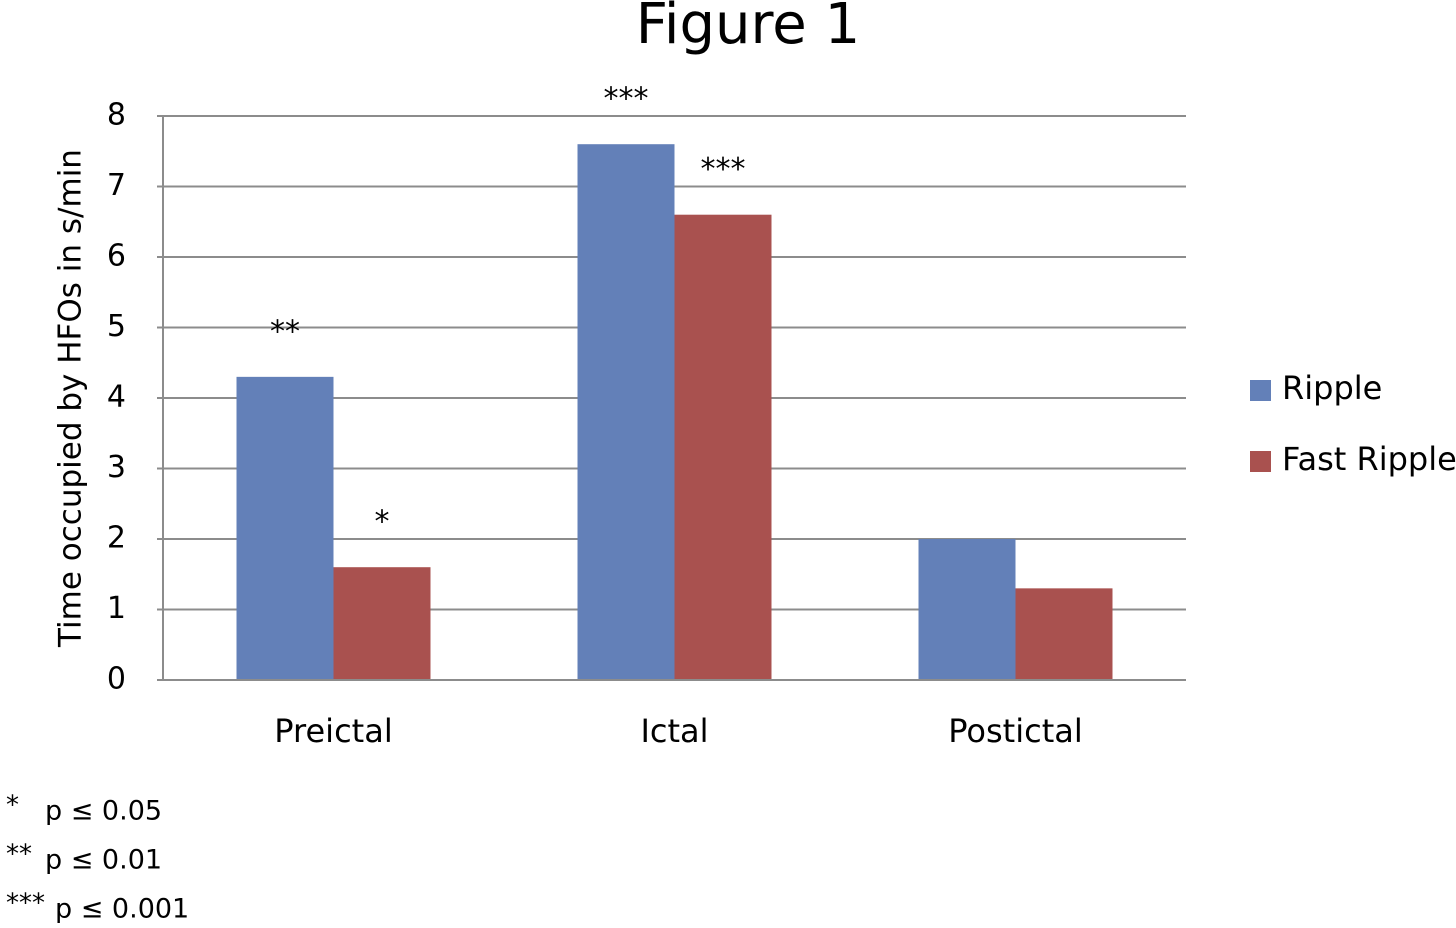  What do you see at coordinates (116, 538) in the screenshot?
I see `y-tick-label: 2` at bounding box center [116, 538].